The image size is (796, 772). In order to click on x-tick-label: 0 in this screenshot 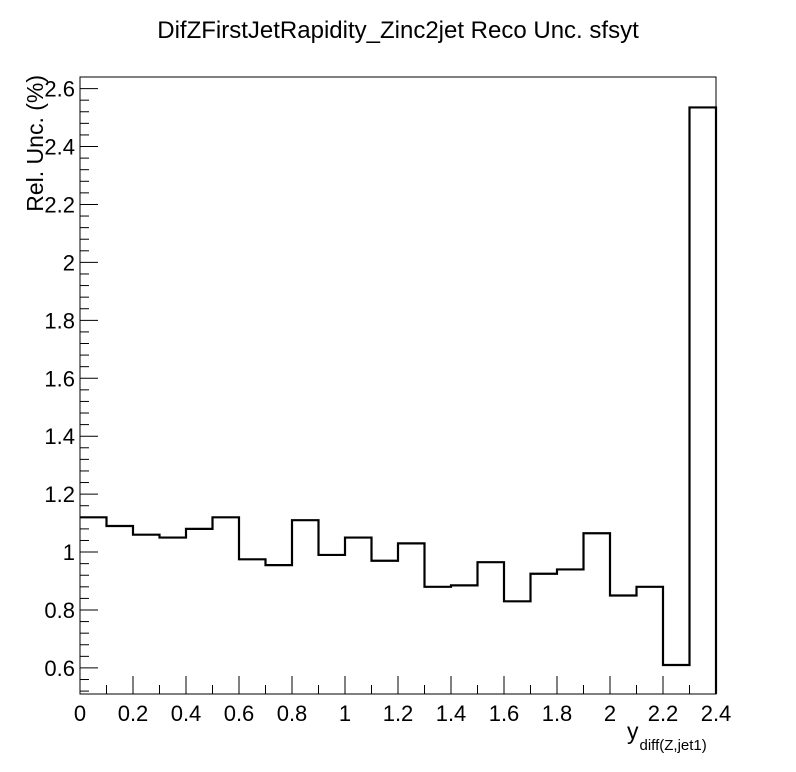, I will do `click(80, 713)`.